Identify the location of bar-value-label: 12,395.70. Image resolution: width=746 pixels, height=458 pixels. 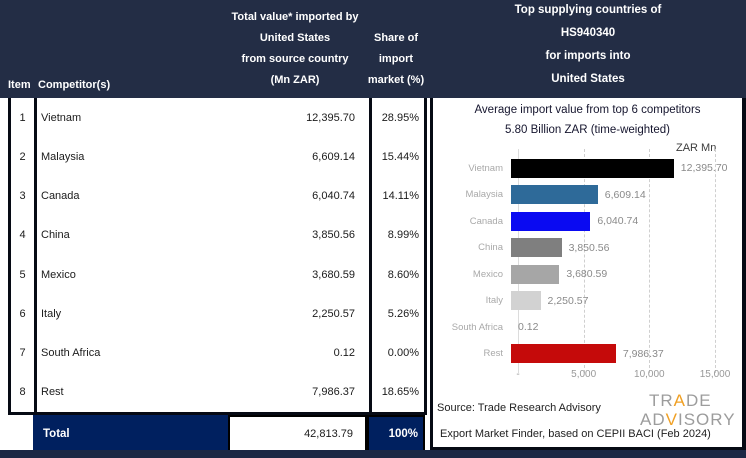
(704, 168).